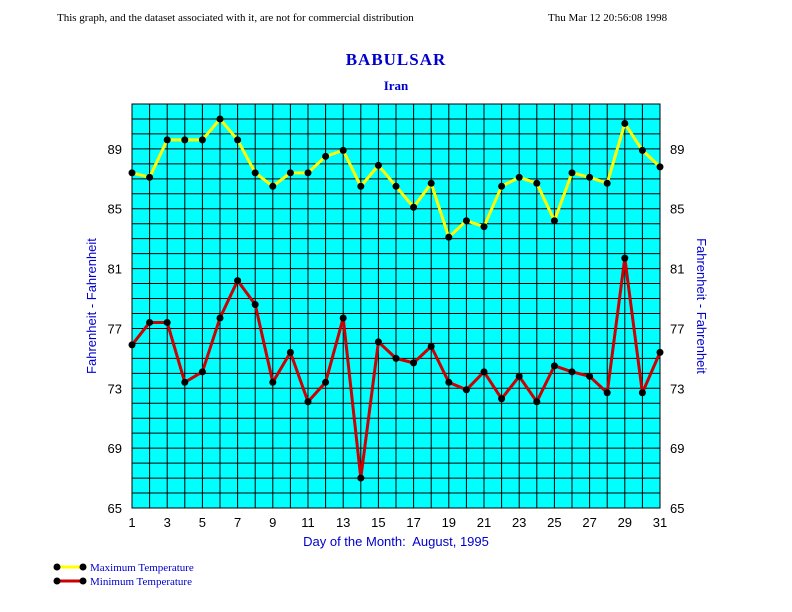  Describe the element at coordinates (237, 522) in the screenshot. I see `x-tick-label: 7` at that location.